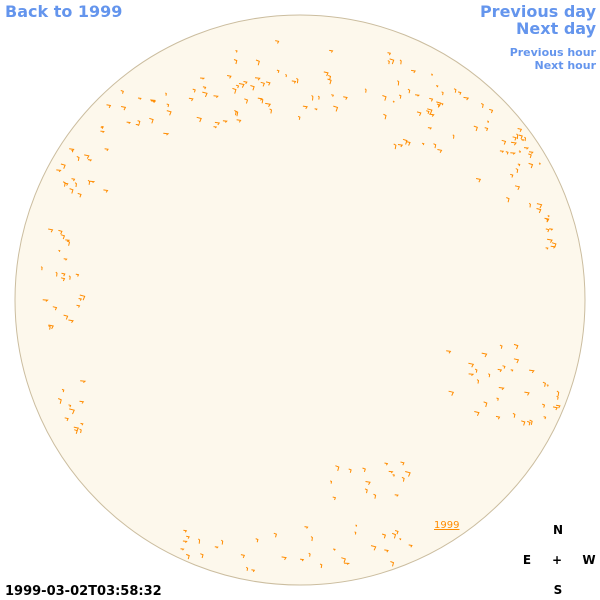 This screenshot has width=600, height=600. Describe the element at coordinates (556, 28) in the screenshot. I see `next-day-link: Next day` at that location.